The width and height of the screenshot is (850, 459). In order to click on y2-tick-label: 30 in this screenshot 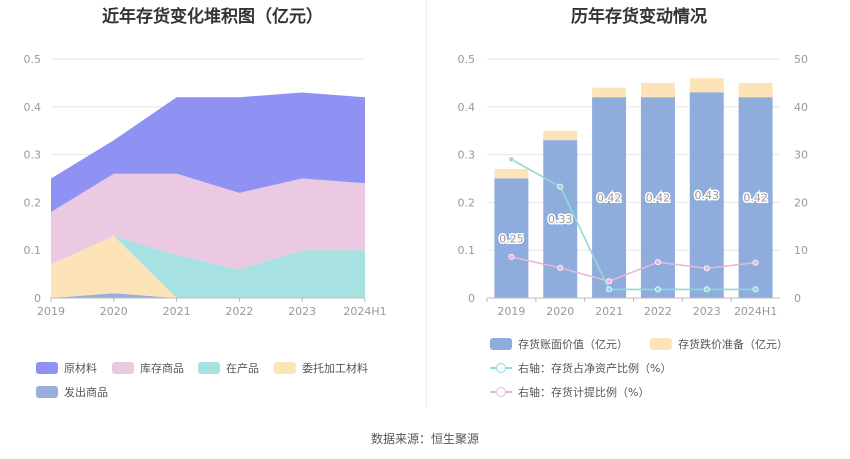, I will do `click(801, 155)`.